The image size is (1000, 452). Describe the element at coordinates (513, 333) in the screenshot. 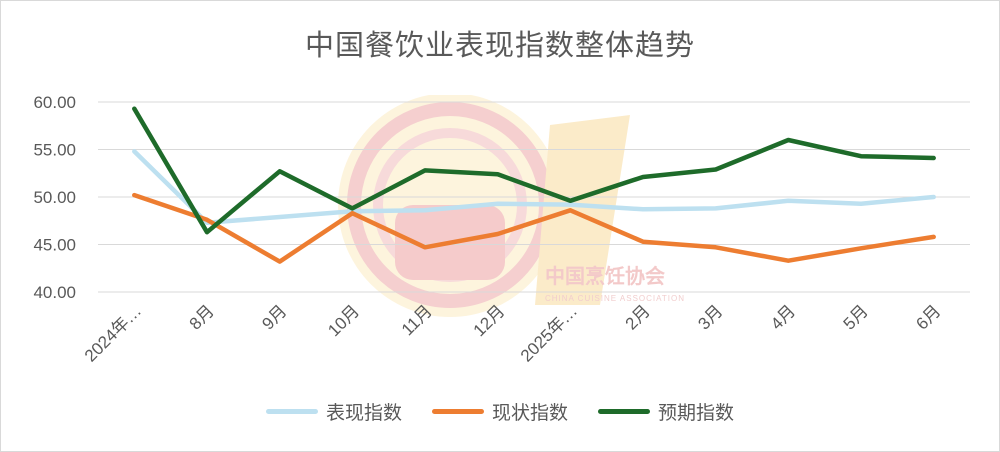

I see `x-axis-ticks: 2024年… 8月 9月 10月 11月 12月 2025年… 2月 3月 4月 5月 6月` at that location.